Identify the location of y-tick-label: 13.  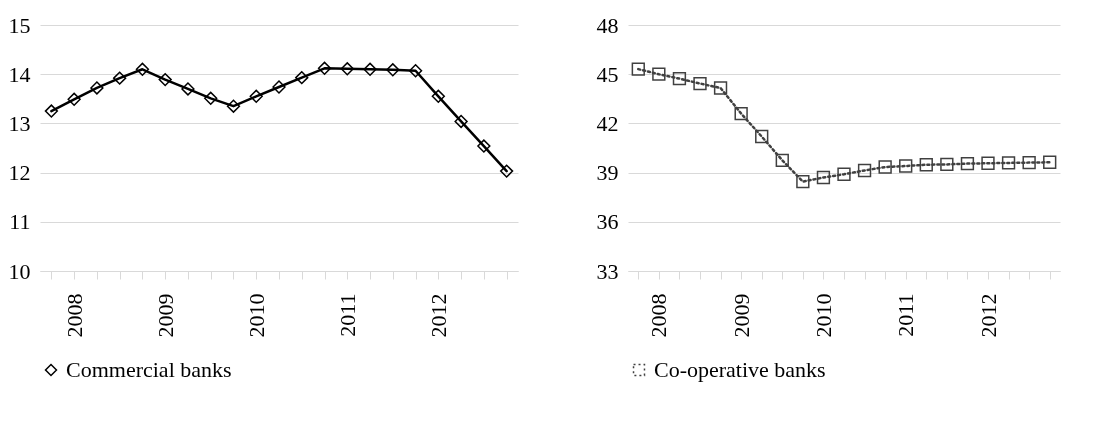
(19, 123).